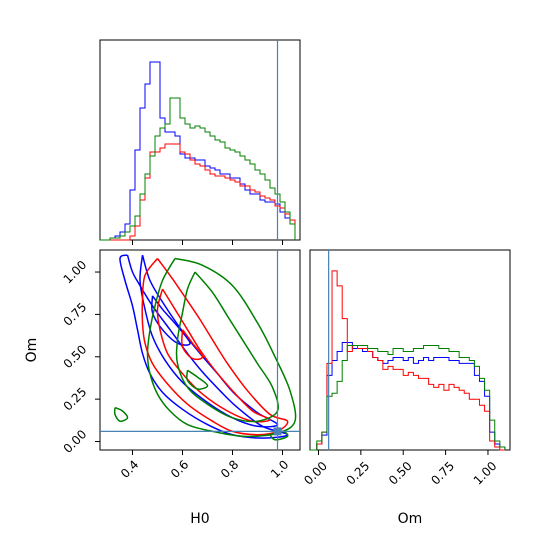 This screenshot has width=550, height=550. Describe the element at coordinates (229, 468) in the screenshot. I see `h0-tick-label-2: 0.8` at that location.